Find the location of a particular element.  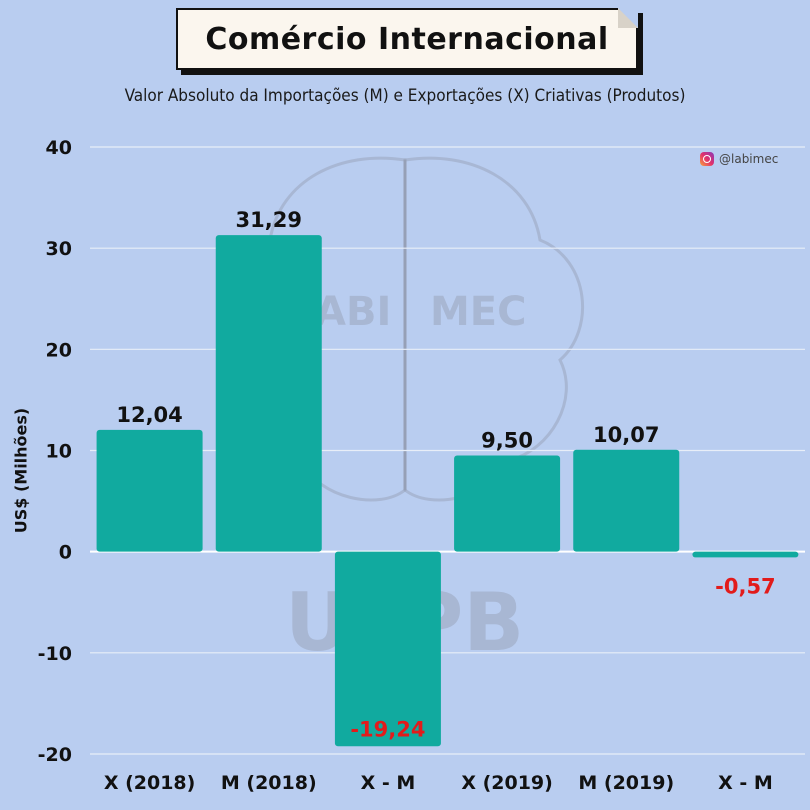

watermark-left-text: ABI is located at coordinates (353, 312).